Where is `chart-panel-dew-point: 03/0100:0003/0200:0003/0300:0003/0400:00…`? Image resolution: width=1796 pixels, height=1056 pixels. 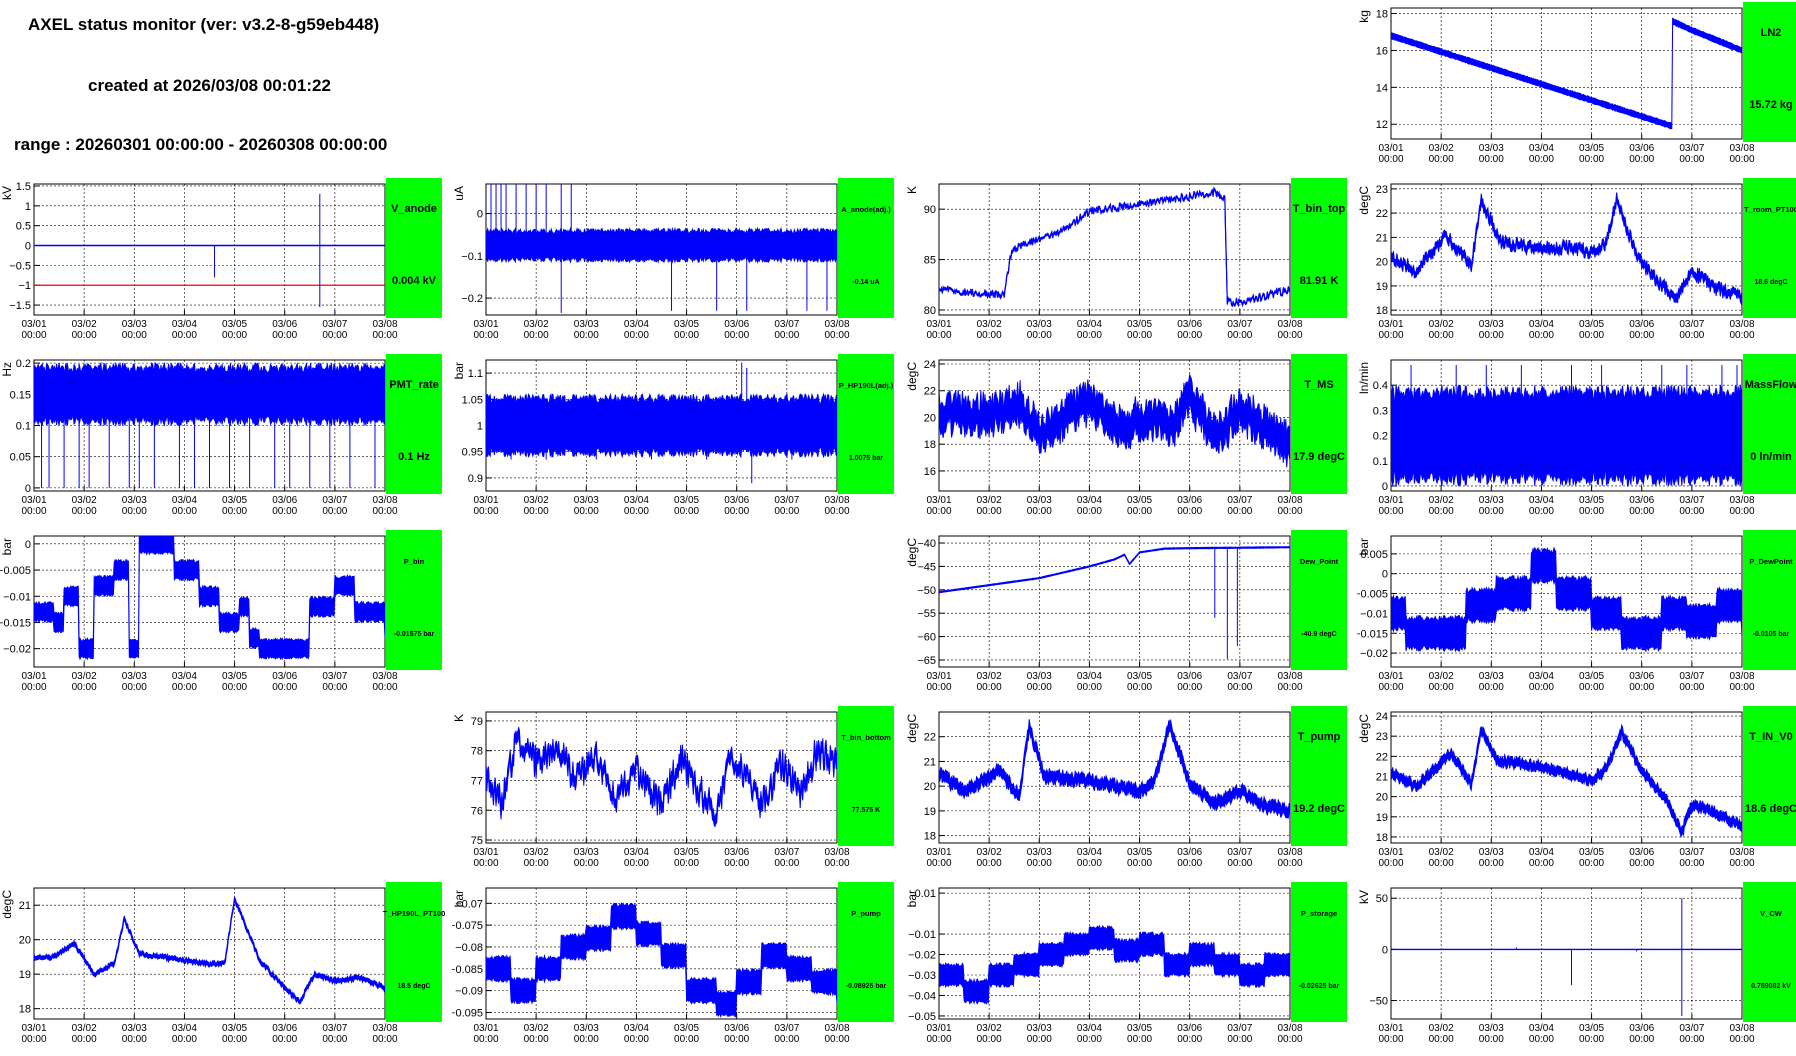 chart-panel-dew-point: 03/0100:0003/0200:0003/0300:0003/0400:00… is located at coordinates (1126, 611).